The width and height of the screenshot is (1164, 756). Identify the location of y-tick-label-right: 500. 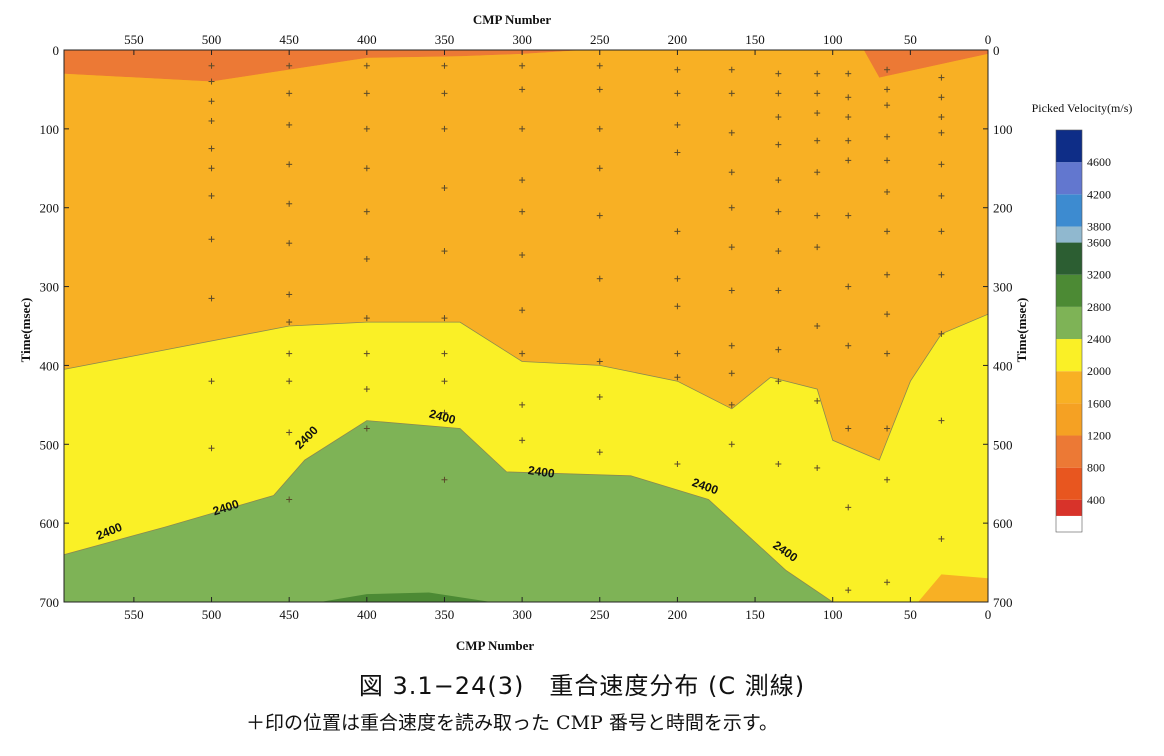
(1003, 444).